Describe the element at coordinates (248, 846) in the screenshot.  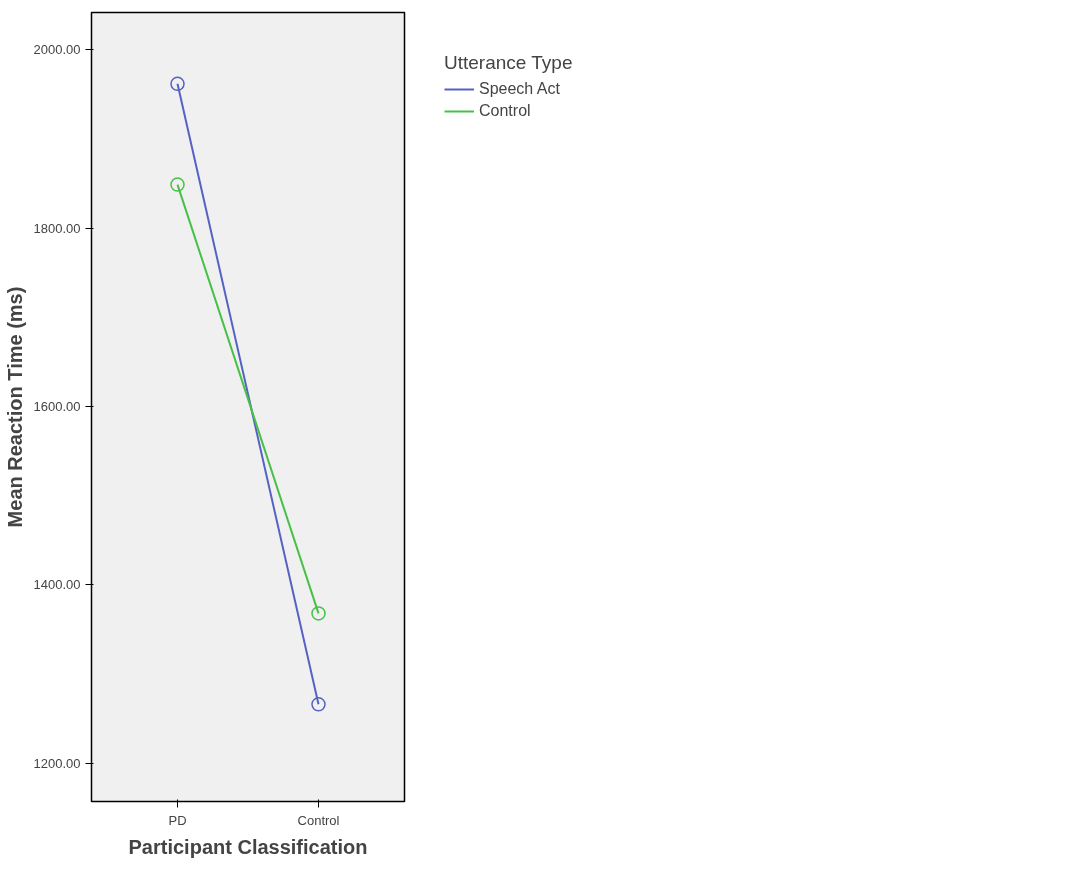
I see `x-axis-title: Participant Classification` at that location.